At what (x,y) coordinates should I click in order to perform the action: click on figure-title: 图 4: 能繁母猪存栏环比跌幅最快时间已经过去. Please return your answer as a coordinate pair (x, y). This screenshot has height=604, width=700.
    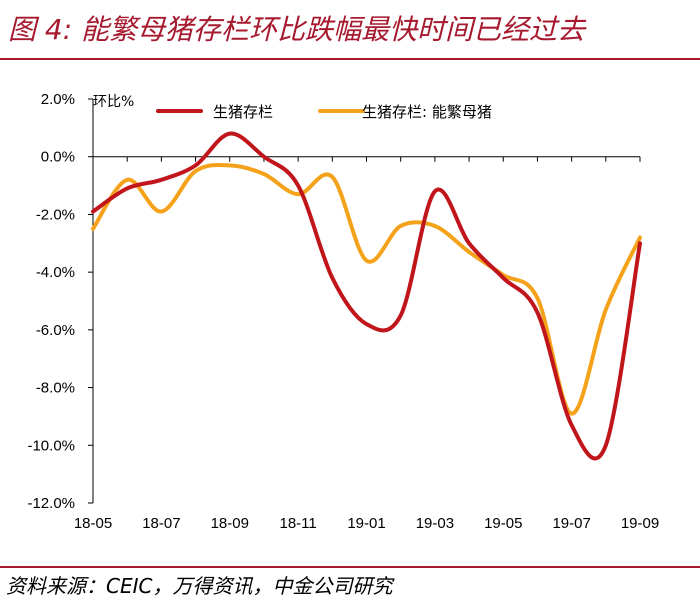
    Looking at the image, I should click on (297, 29).